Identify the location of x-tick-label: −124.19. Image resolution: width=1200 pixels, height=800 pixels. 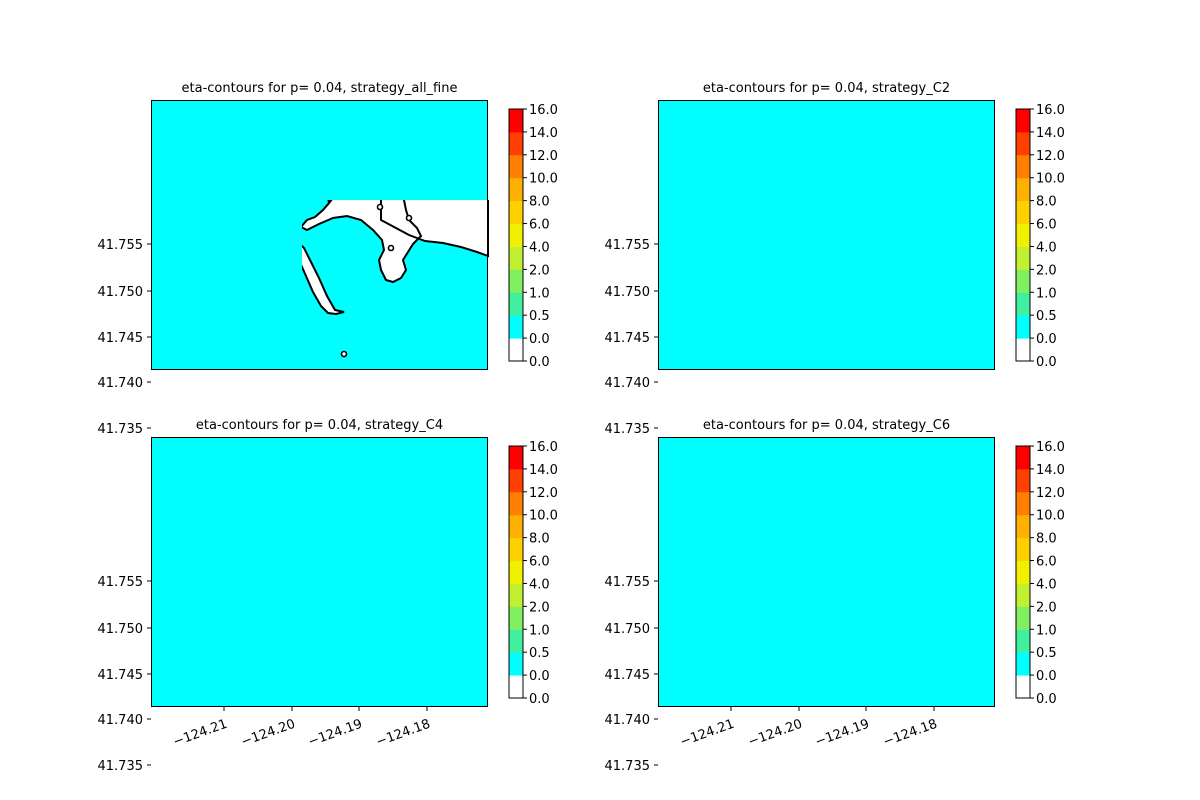
(842, 733).